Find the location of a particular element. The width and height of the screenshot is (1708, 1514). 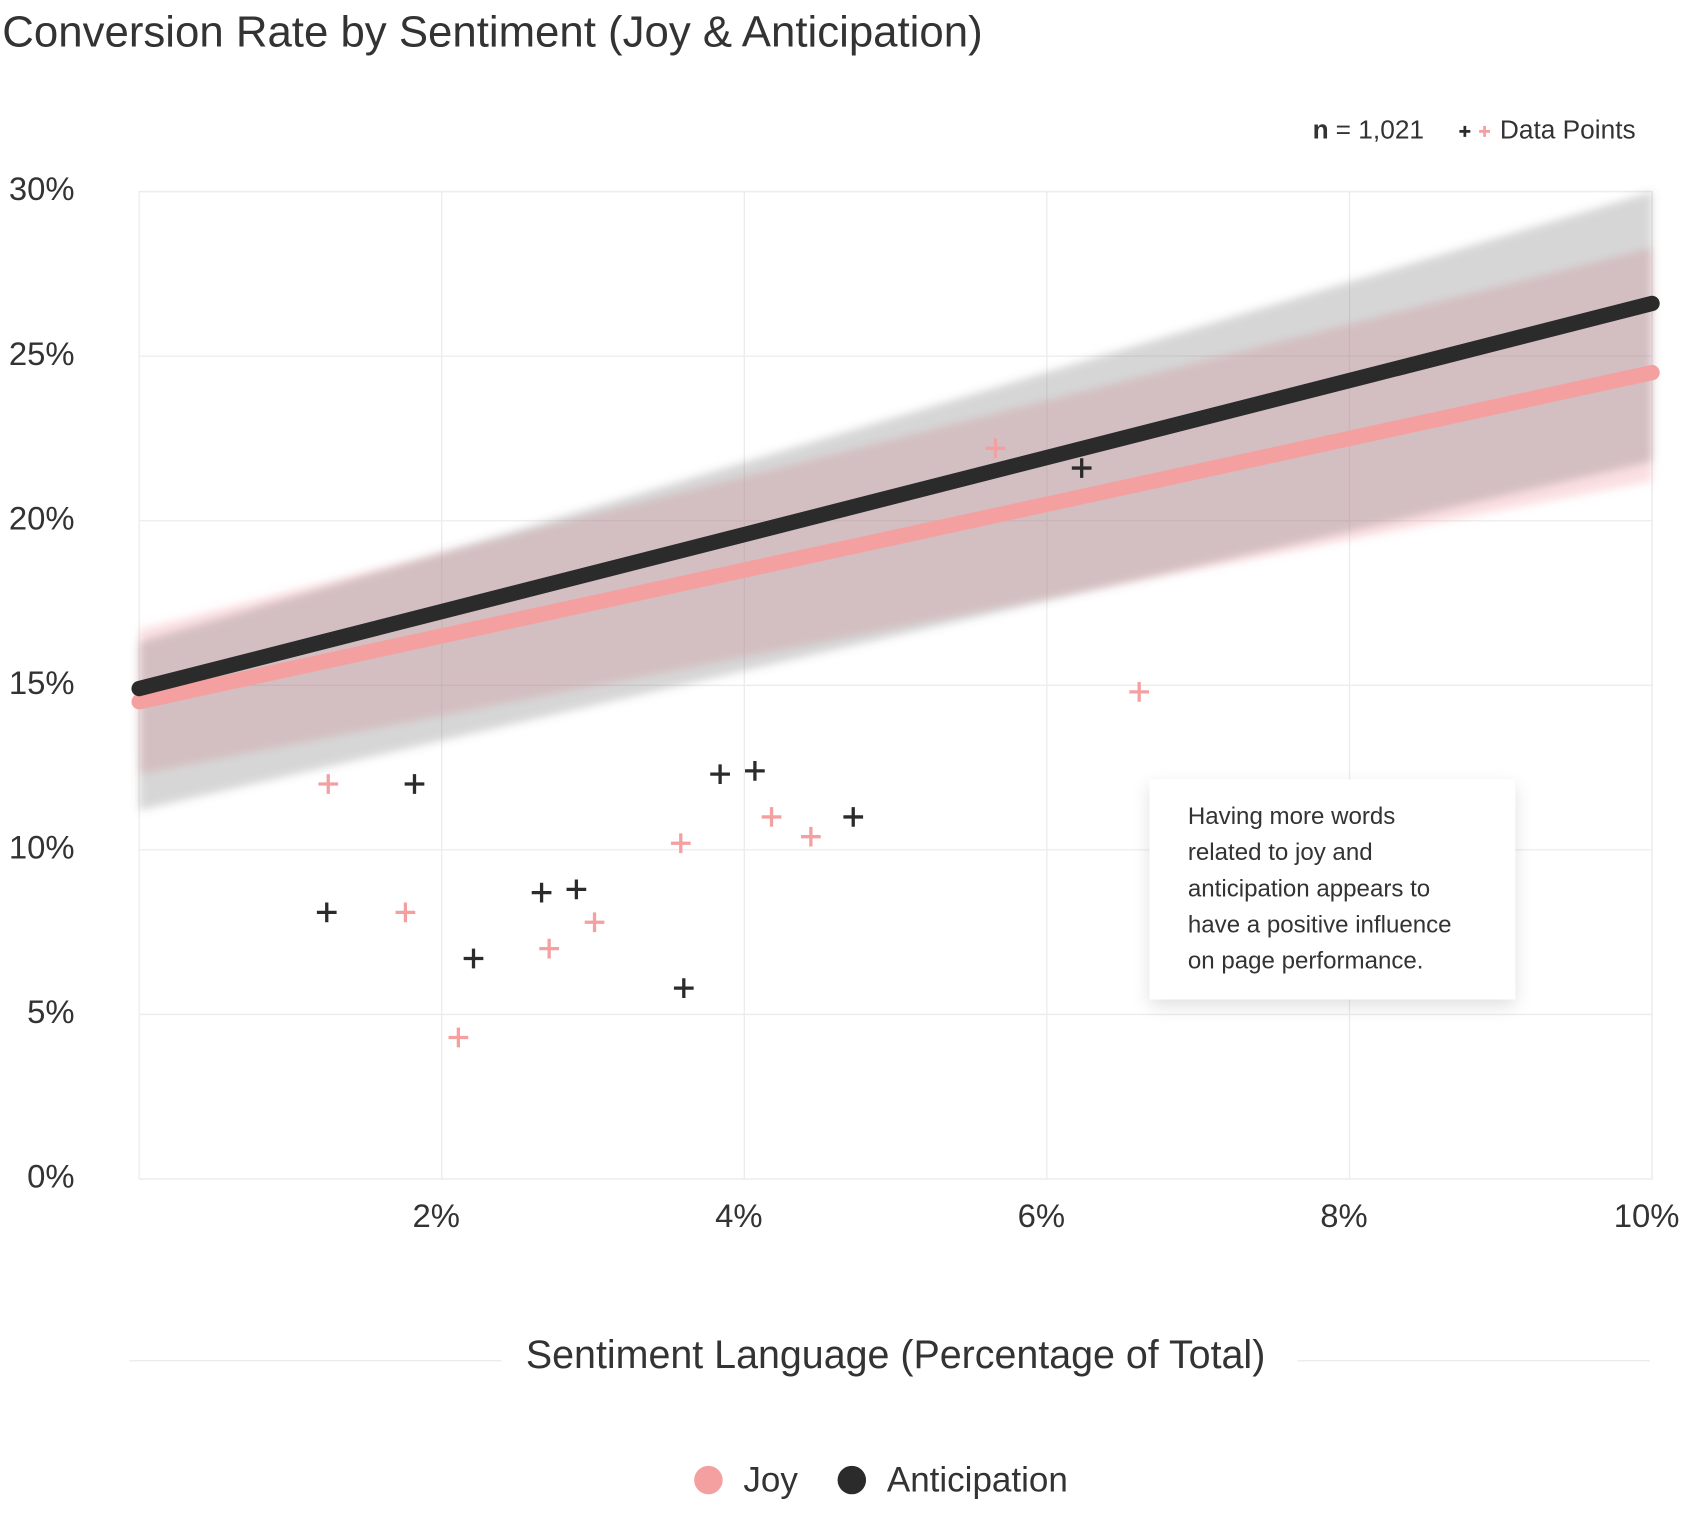

legend-label: Joy is located at coordinates (770, 1480).